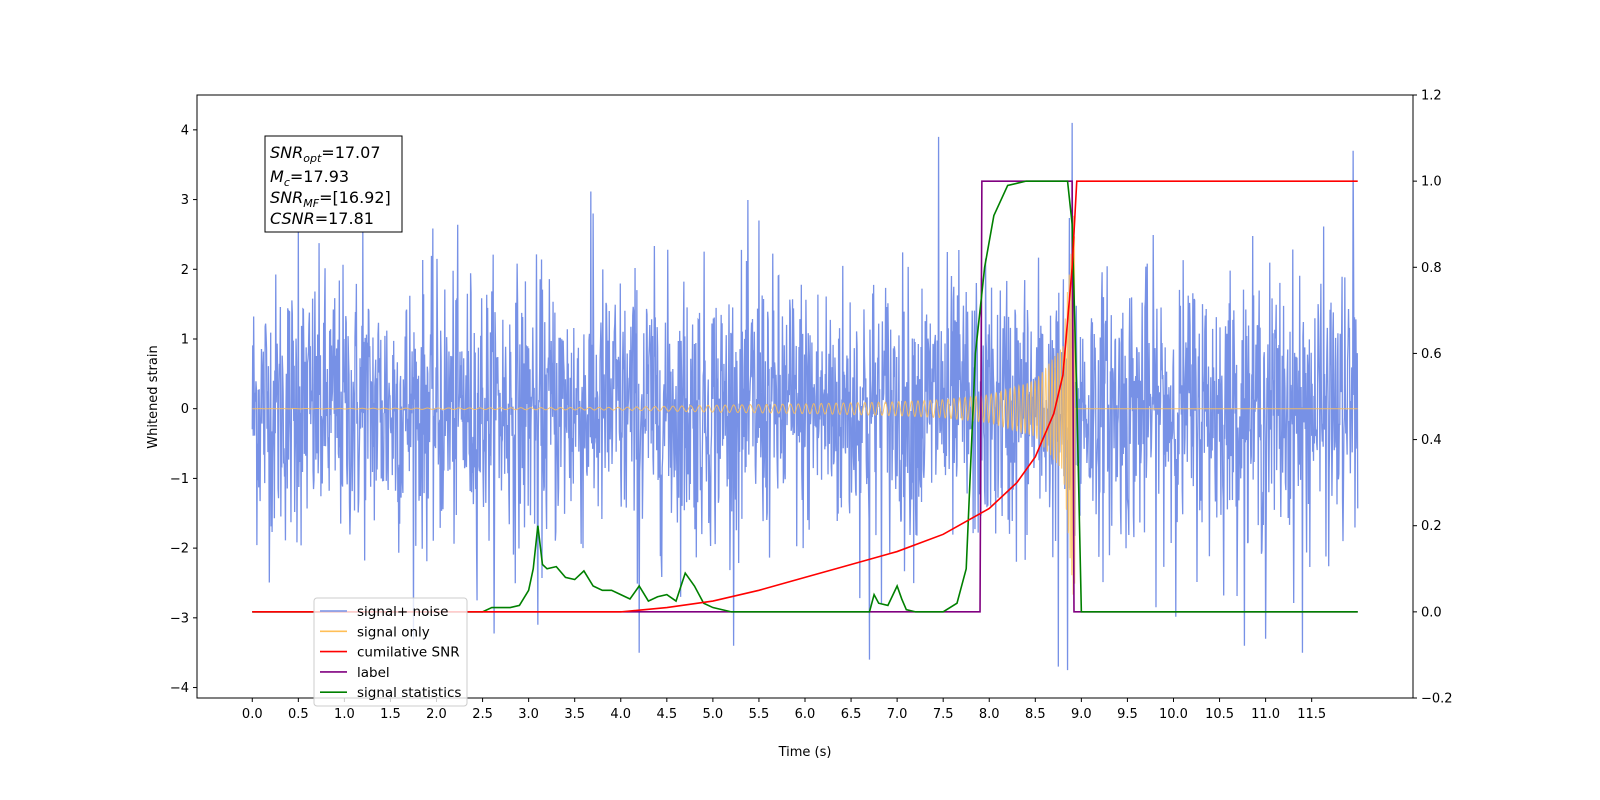 This screenshot has width=1600, height=800. Describe the element at coordinates (666, 714) in the screenshot. I see `x-tick-label: 4.5` at that location.